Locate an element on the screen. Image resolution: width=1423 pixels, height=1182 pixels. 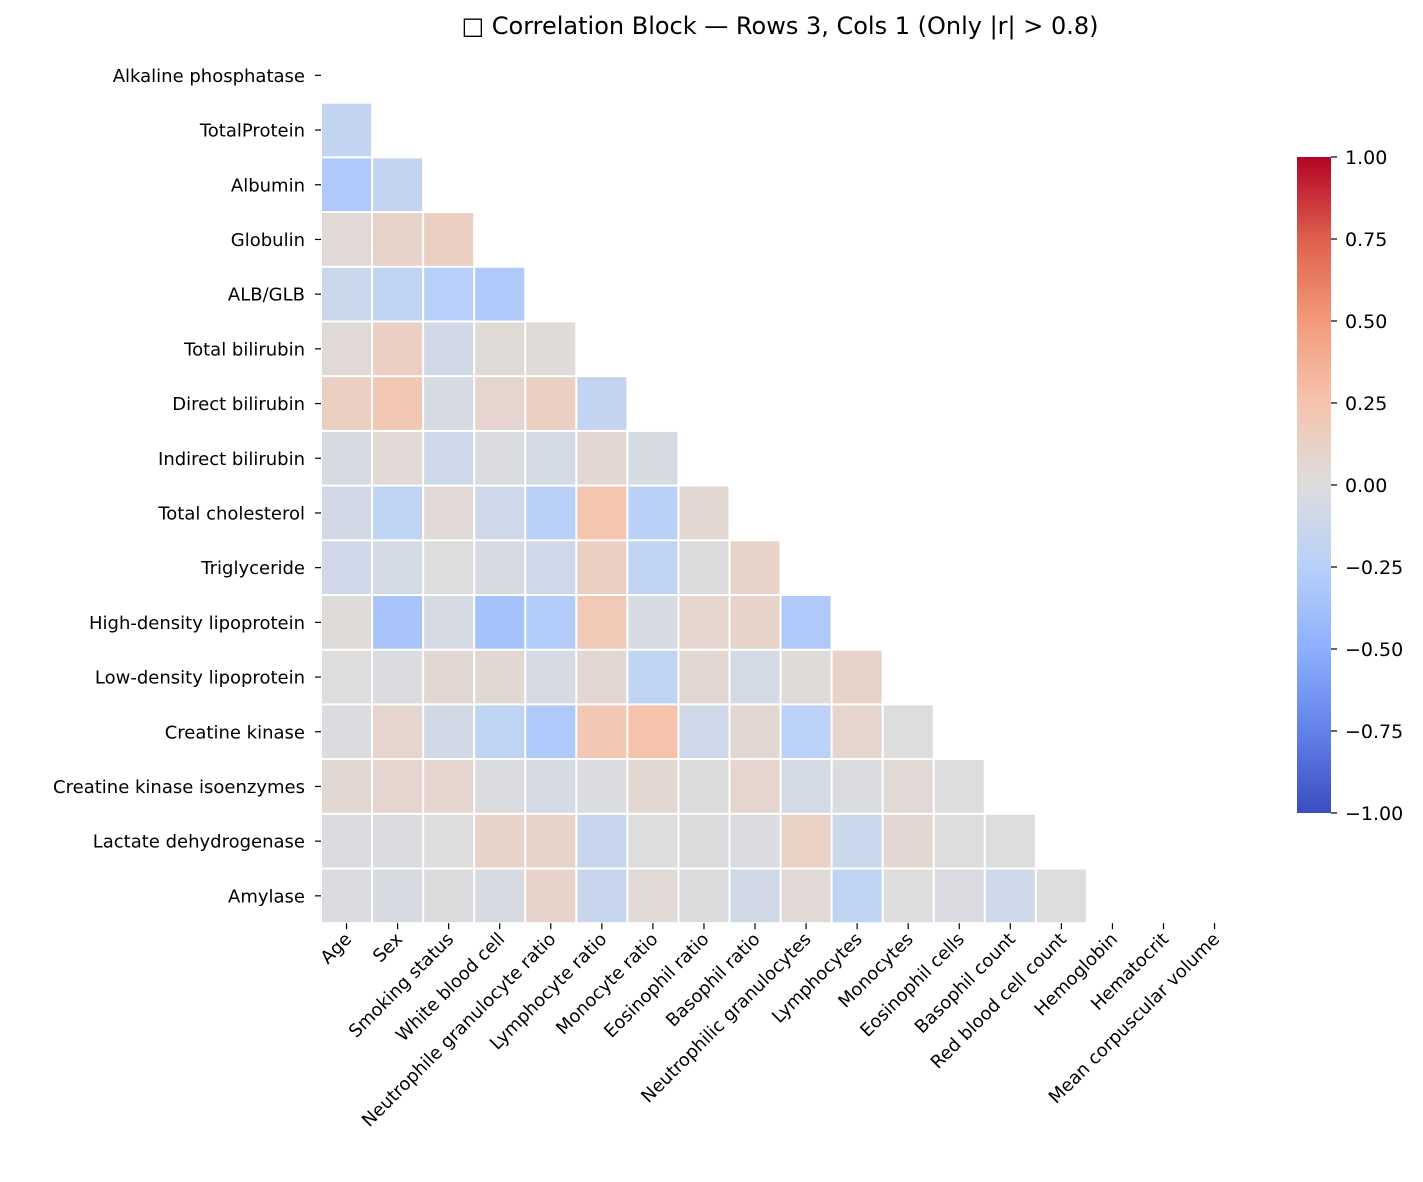
heatmap-cell-r10-c9 is located at coordinates (806, 622).